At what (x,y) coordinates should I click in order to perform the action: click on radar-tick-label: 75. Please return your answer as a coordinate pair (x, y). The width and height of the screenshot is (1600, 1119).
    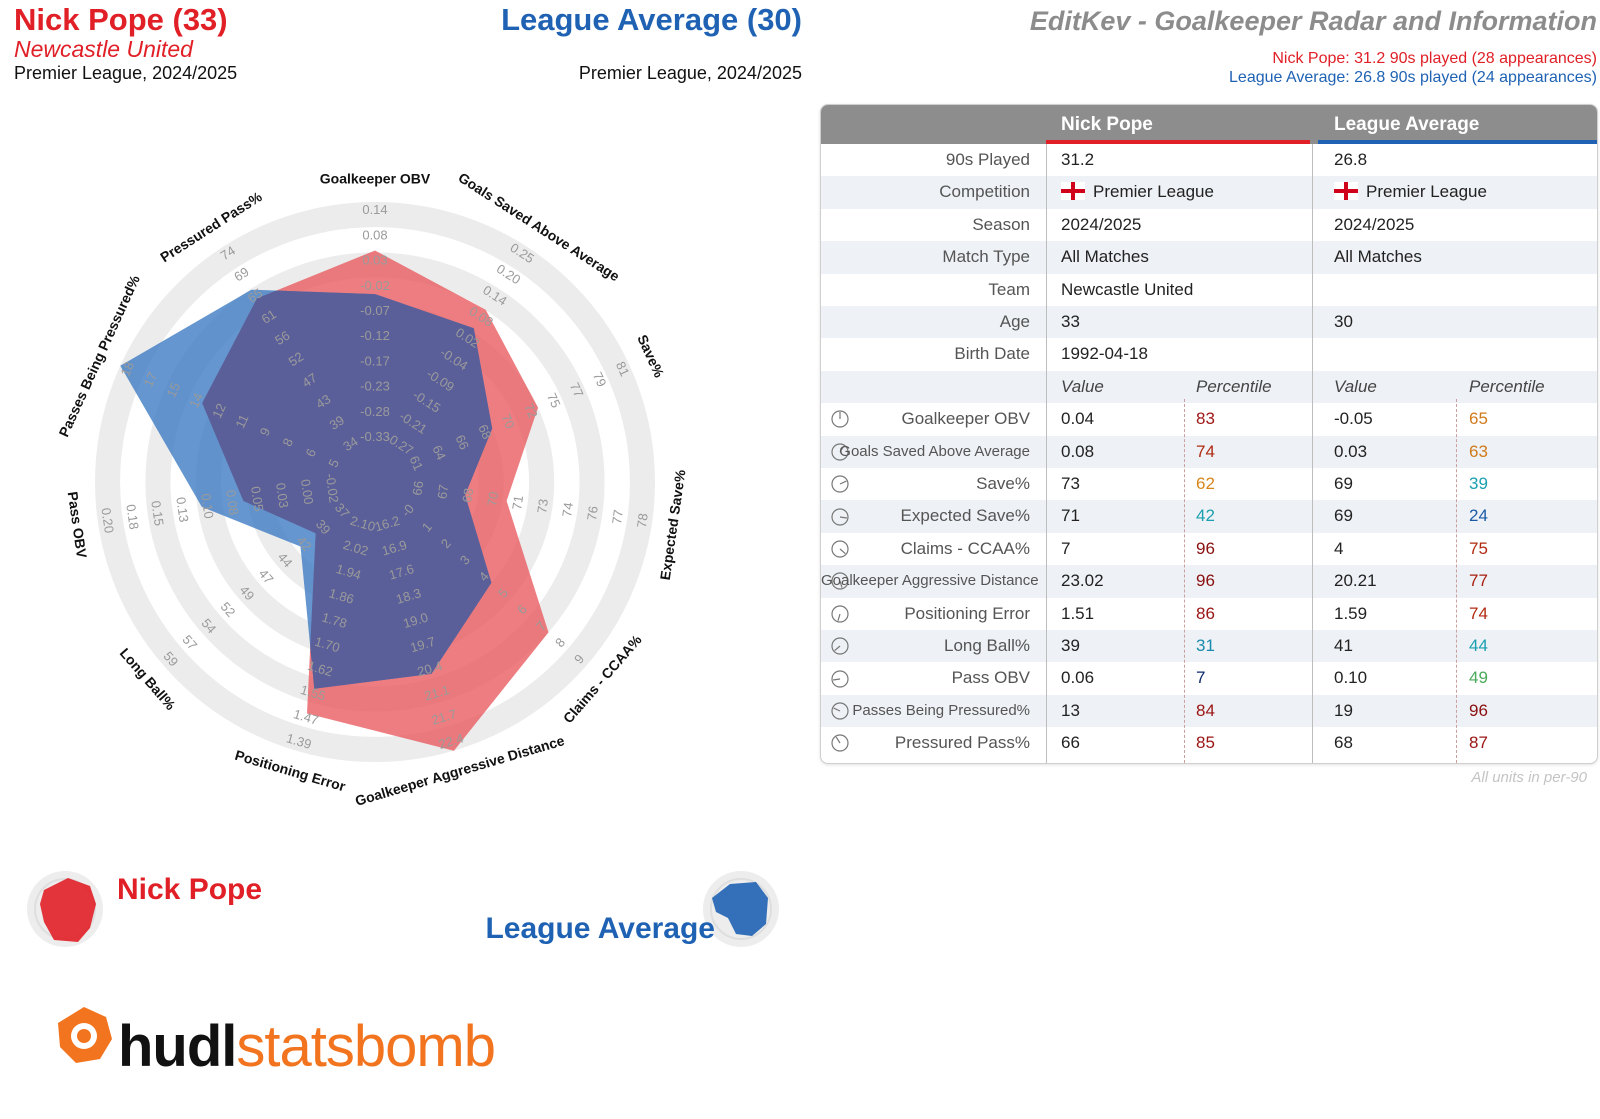
    Looking at the image, I should click on (554, 400).